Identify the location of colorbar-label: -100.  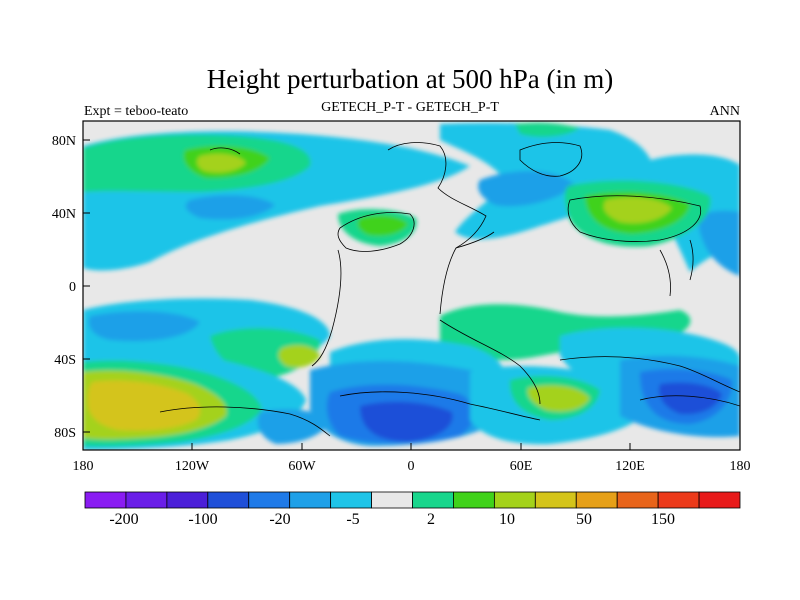
(202, 519).